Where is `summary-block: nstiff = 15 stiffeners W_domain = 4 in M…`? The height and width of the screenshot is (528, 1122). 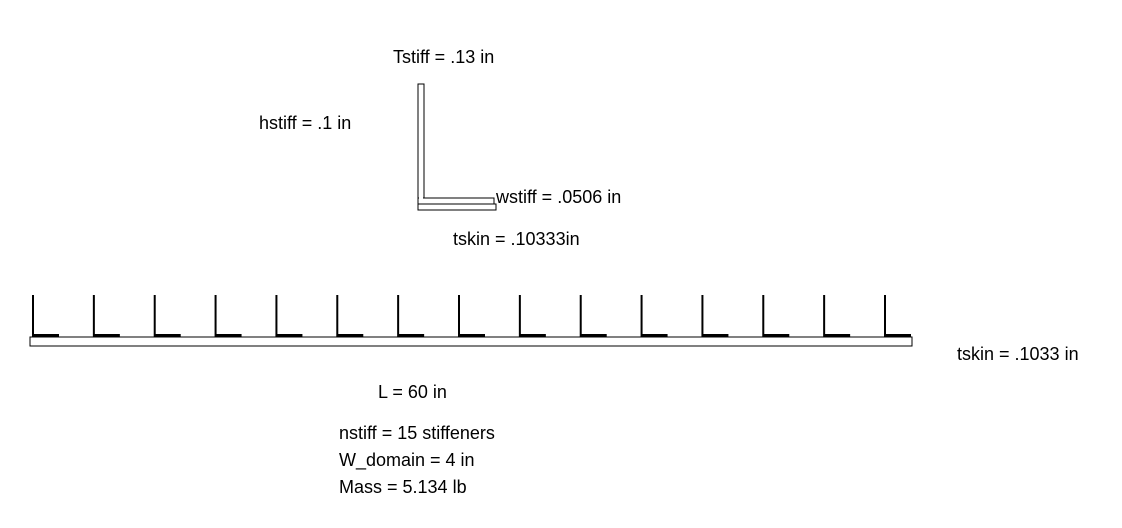 summary-block: nstiff = 15 stiffeners W_domain = 4 in M… is located at coordinates (417, 460).